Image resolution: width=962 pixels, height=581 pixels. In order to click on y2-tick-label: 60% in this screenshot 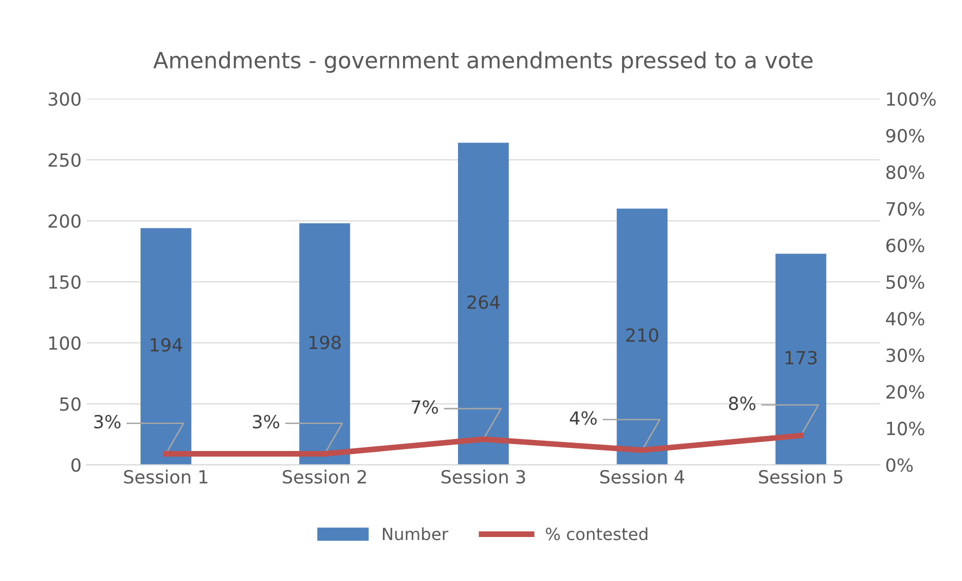, I will do `click(905, 245)`.